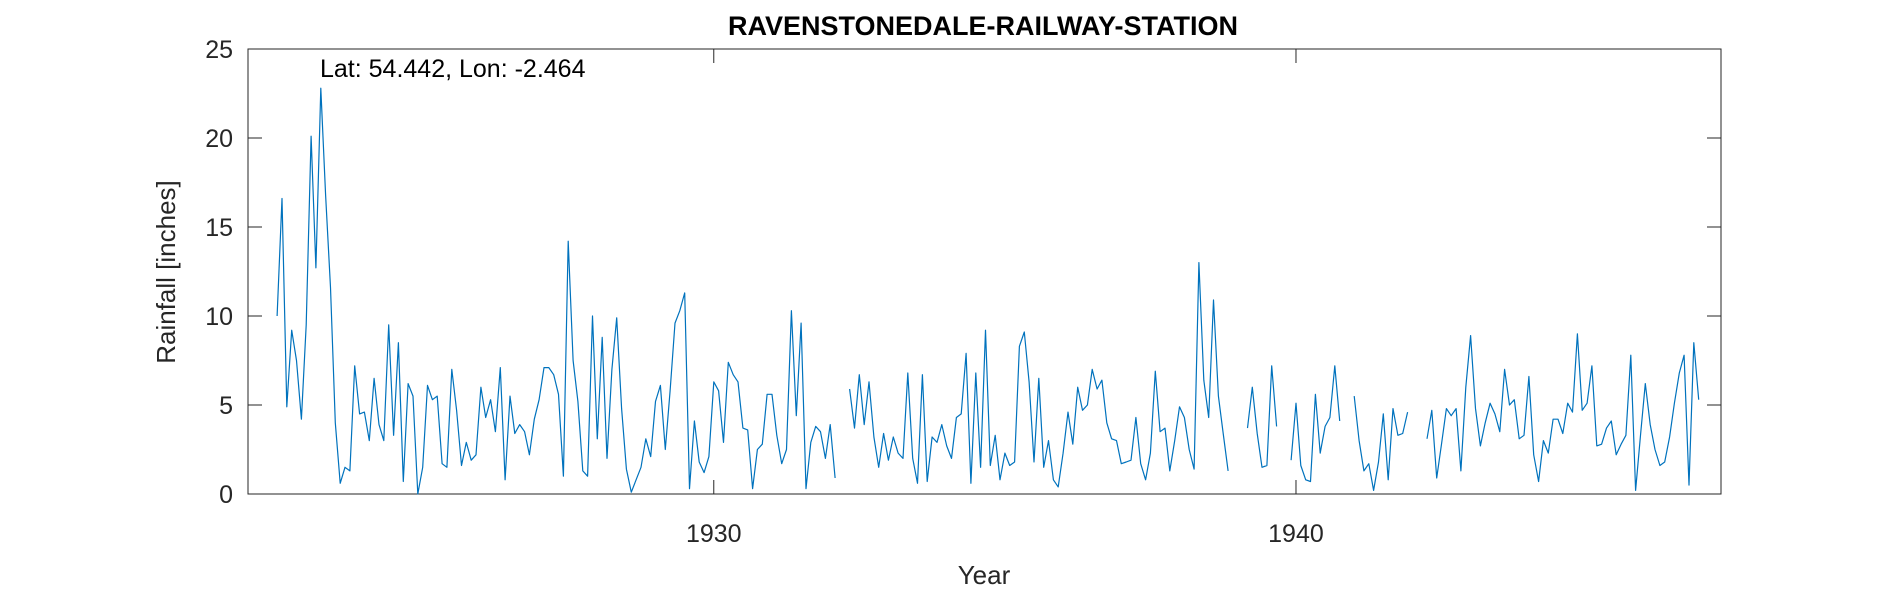 The height and width of the screenshot is (591, 1890). Describe the element at coordinates (453, 69) in the screenshot. I see `location-annotation: Lat: 54.442, Lon: -2.464` at that location.